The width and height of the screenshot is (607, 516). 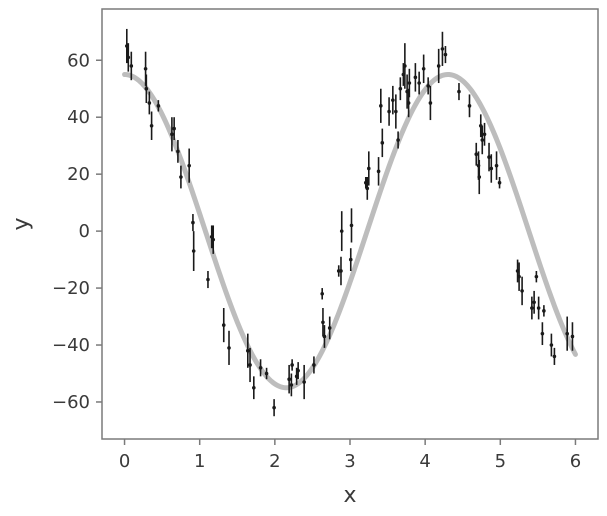 What do you see at coordinates (500, 461) in the screenshot?
I see `x-tick-label: 5` at bounding box center [500, 461].